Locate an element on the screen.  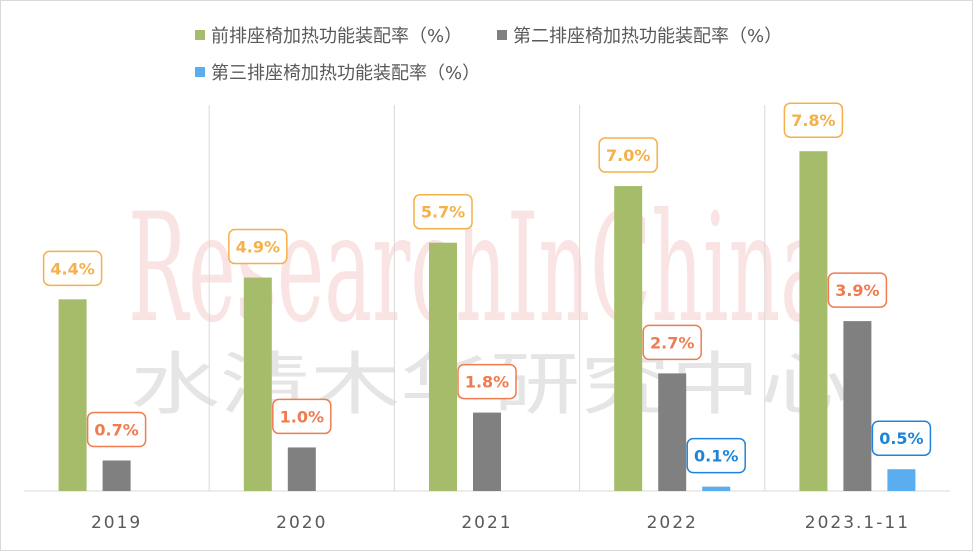
data-label: 0.1% is located at coordinates (716, 455).